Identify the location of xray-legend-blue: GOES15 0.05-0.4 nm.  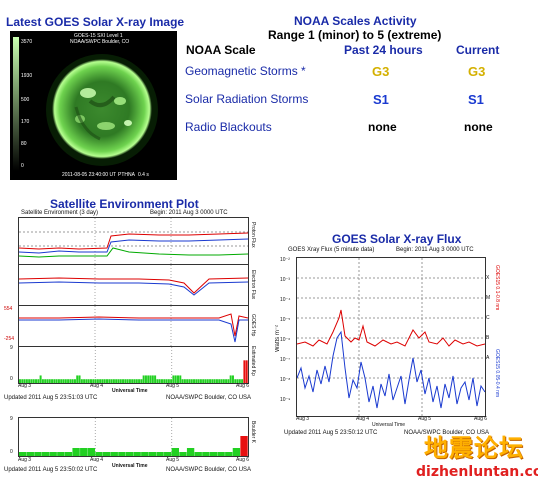
(497, 373).